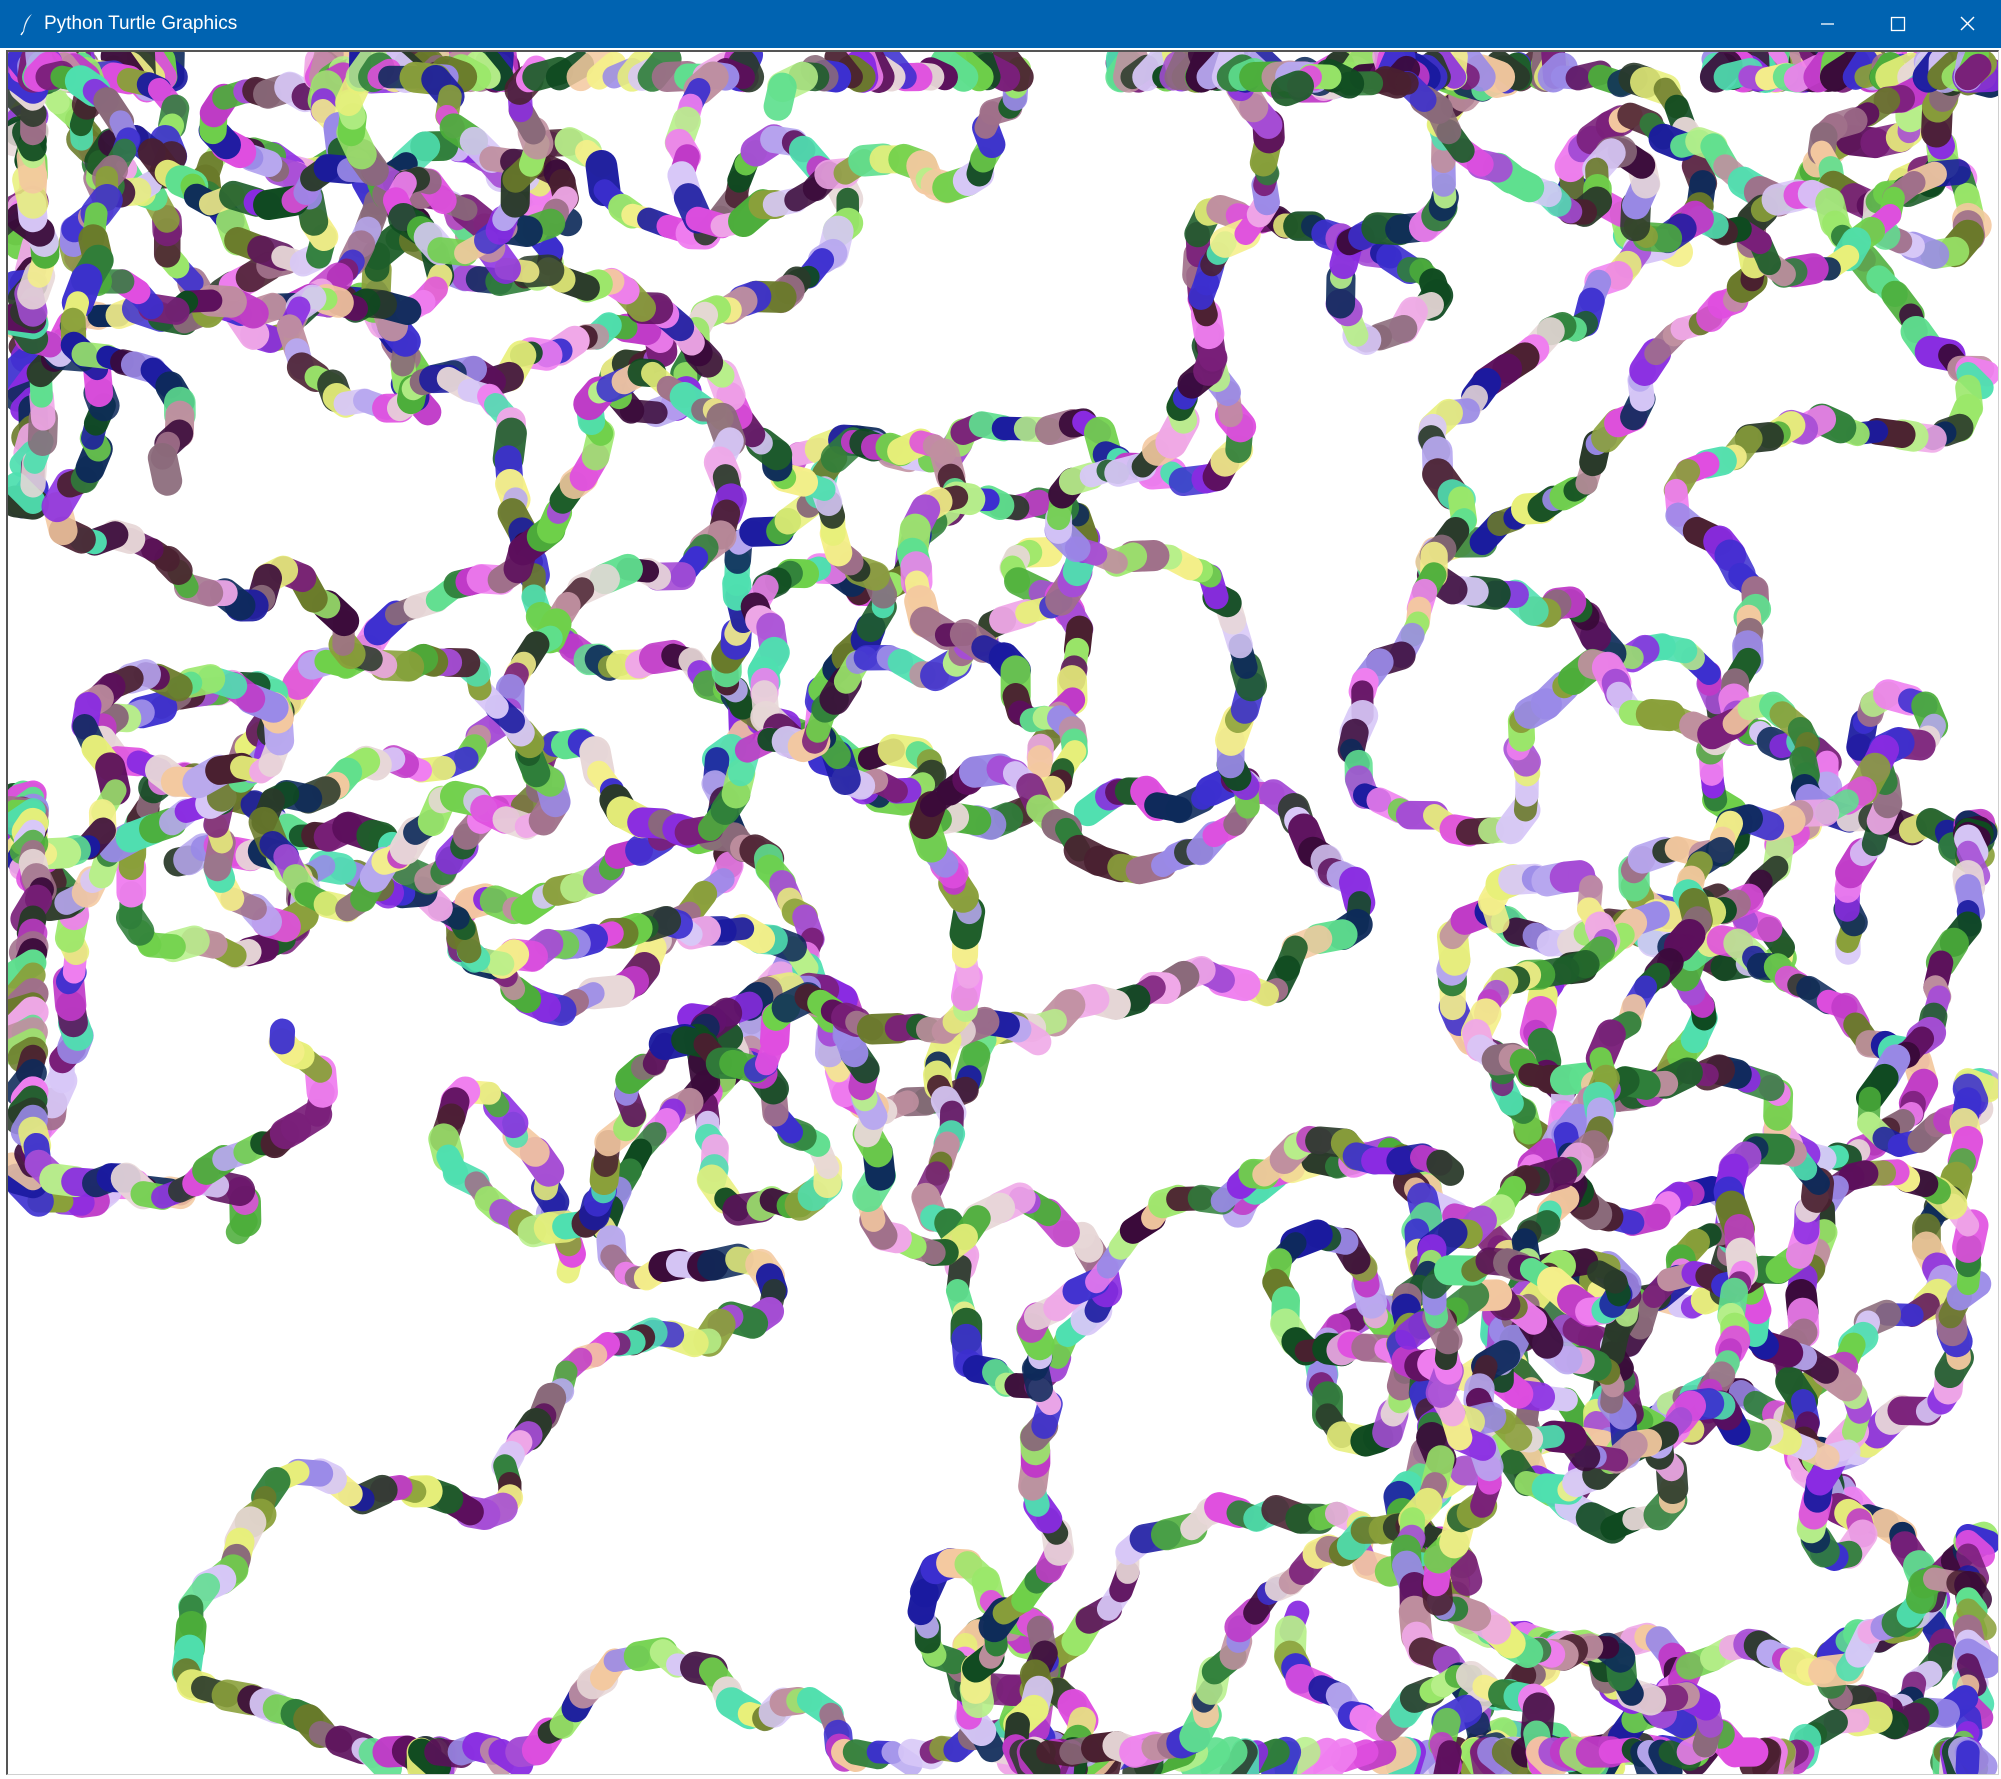 The image size is (2001, 1779). I want to click on title-bar: Python Turtle Graphics, so click(1000, 24).